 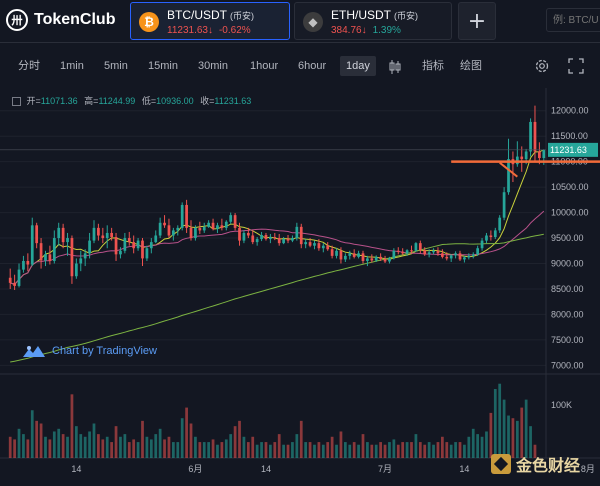 I want to click on candlestick-type-icon, so click(x=395, y=67).